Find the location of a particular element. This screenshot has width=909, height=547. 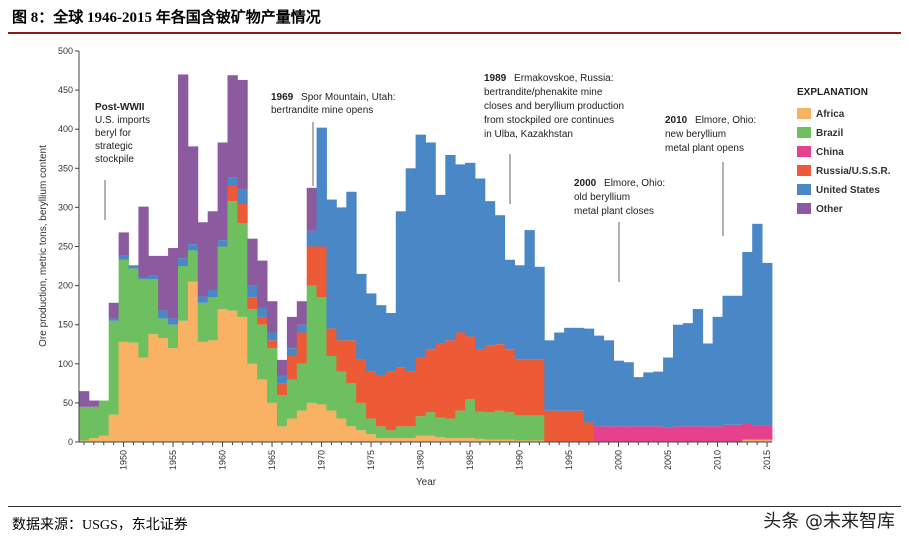

legend-label-china: China is located at coordinates (830, 152).